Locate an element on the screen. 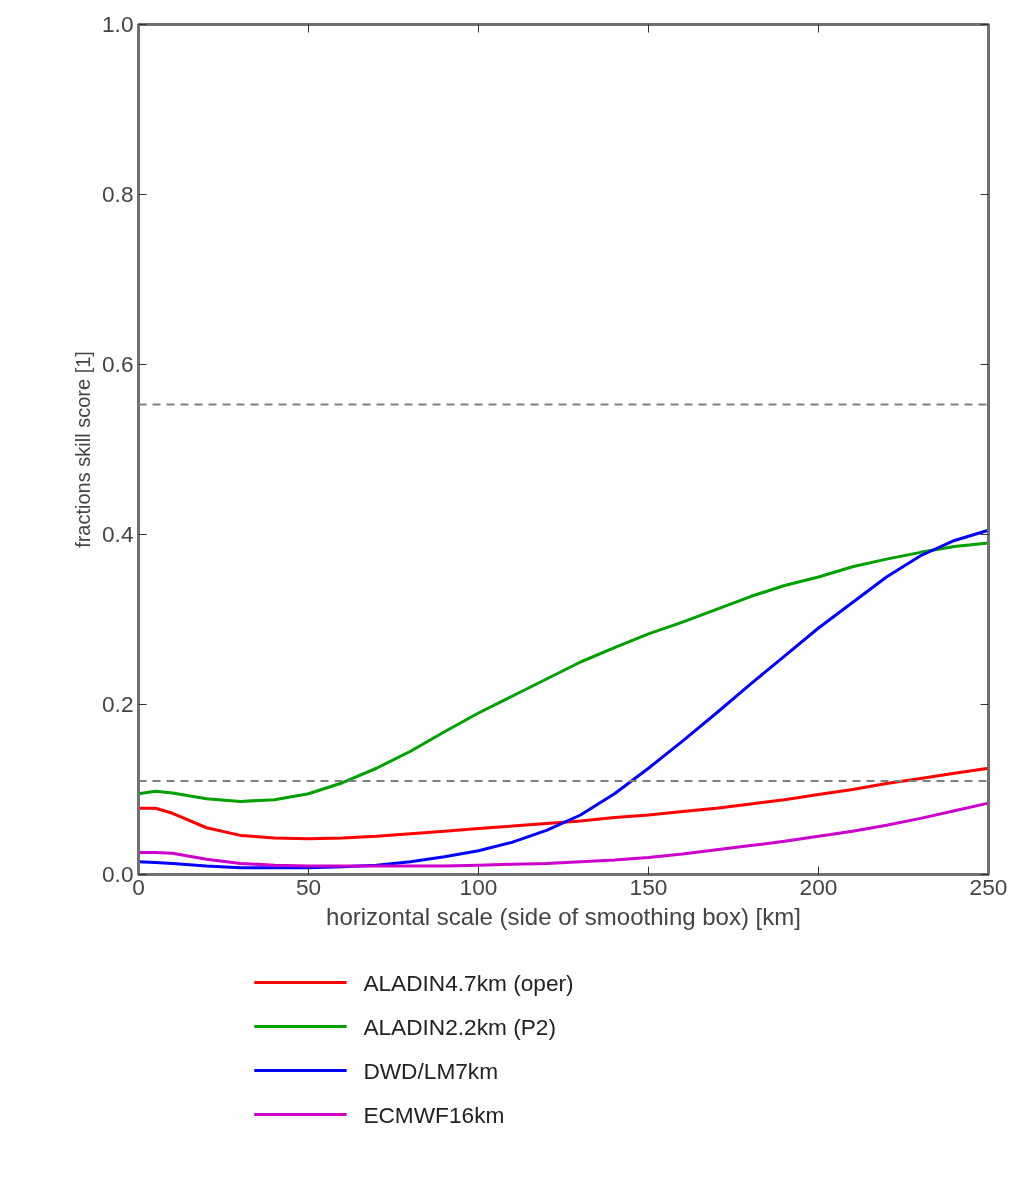 The height and width of the screenshot is (1177, 1023). x-tick-label: 250 is located at coordinates (988, 886).